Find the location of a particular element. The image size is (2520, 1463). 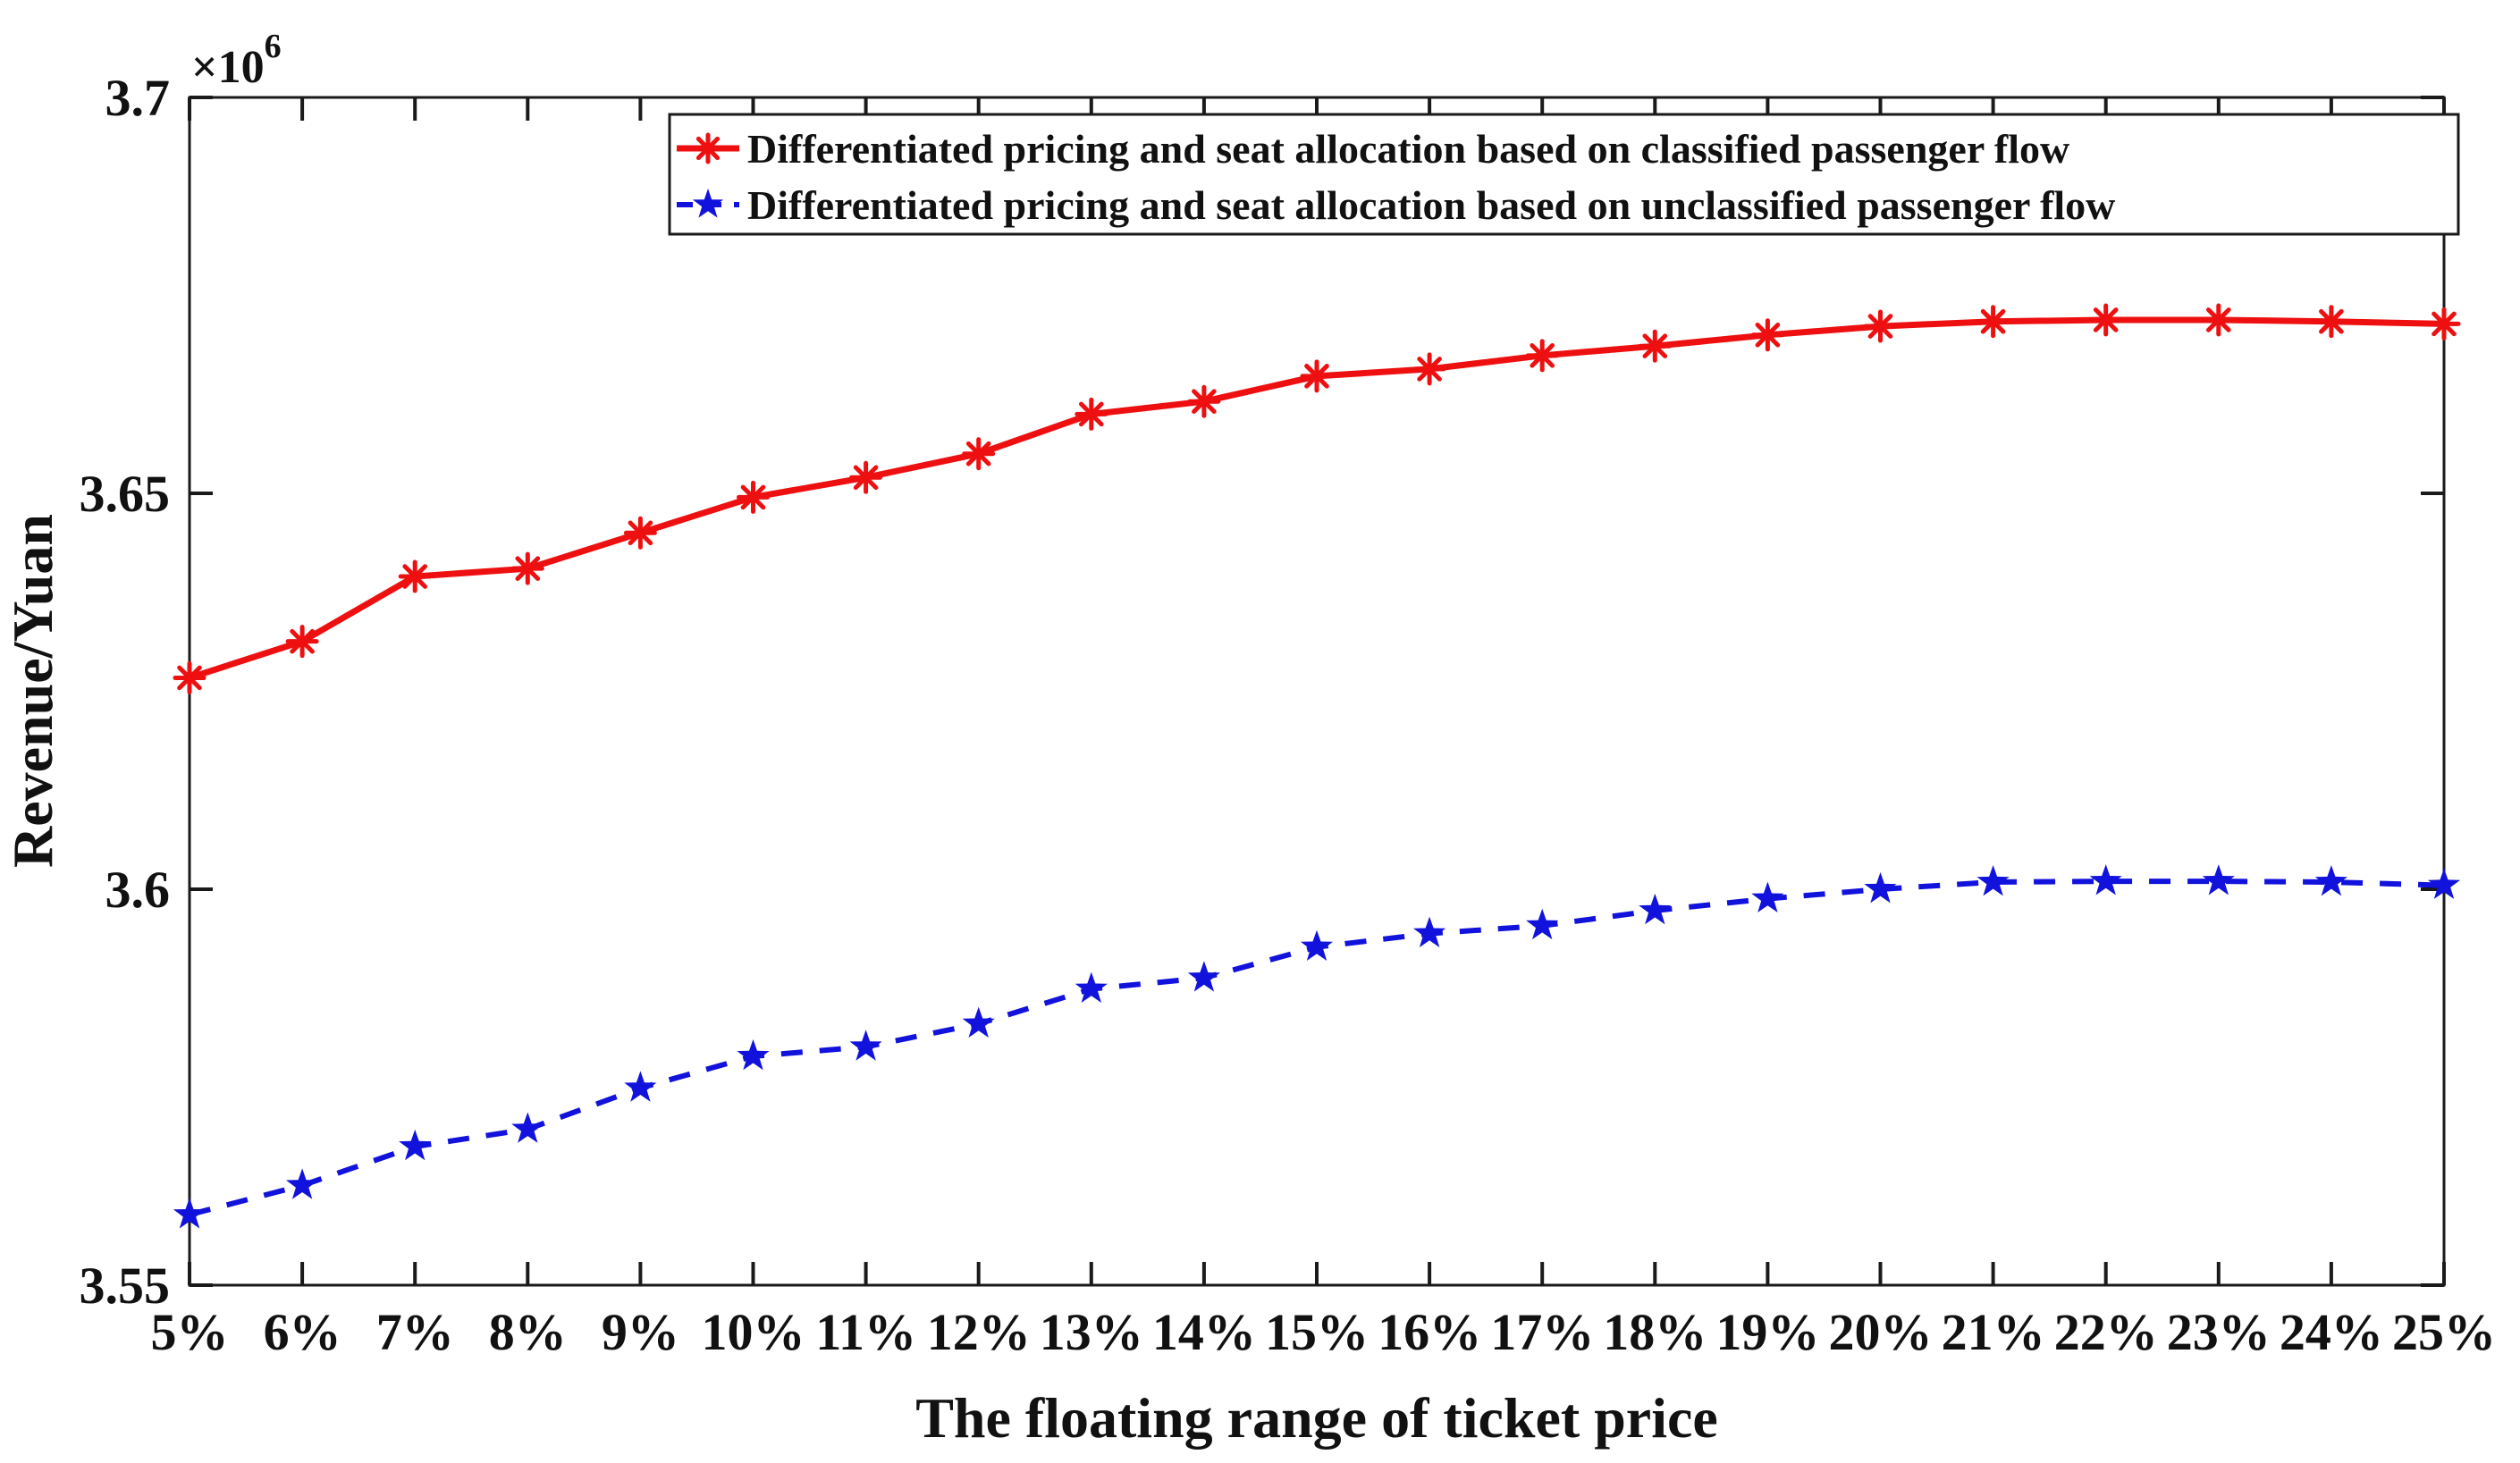

x-axis-label: The floating range of ticket price is located at coordinates (1316, 1418).